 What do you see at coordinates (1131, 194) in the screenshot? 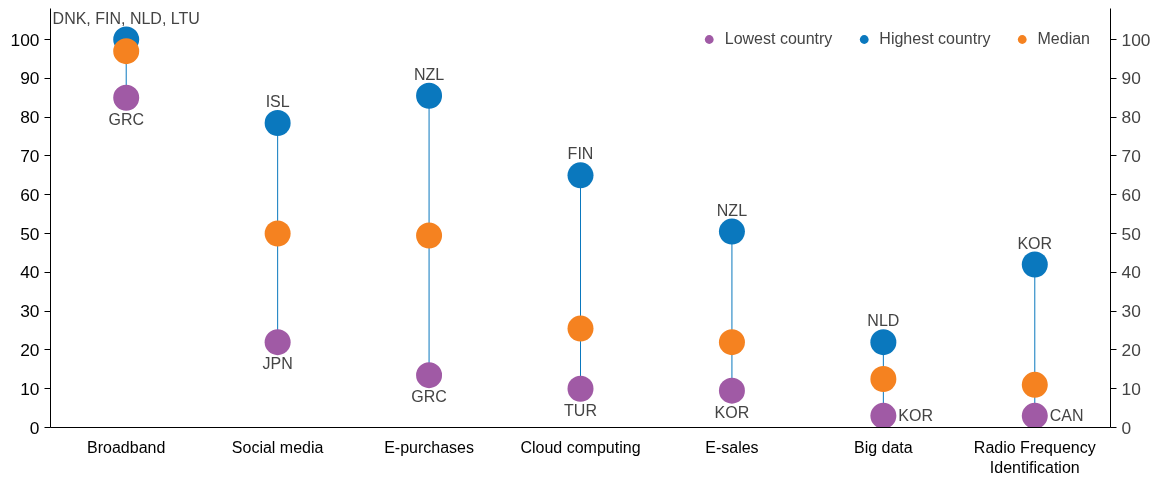
I see `y2-tick-label: 60` at bounding box center [1131, 194].